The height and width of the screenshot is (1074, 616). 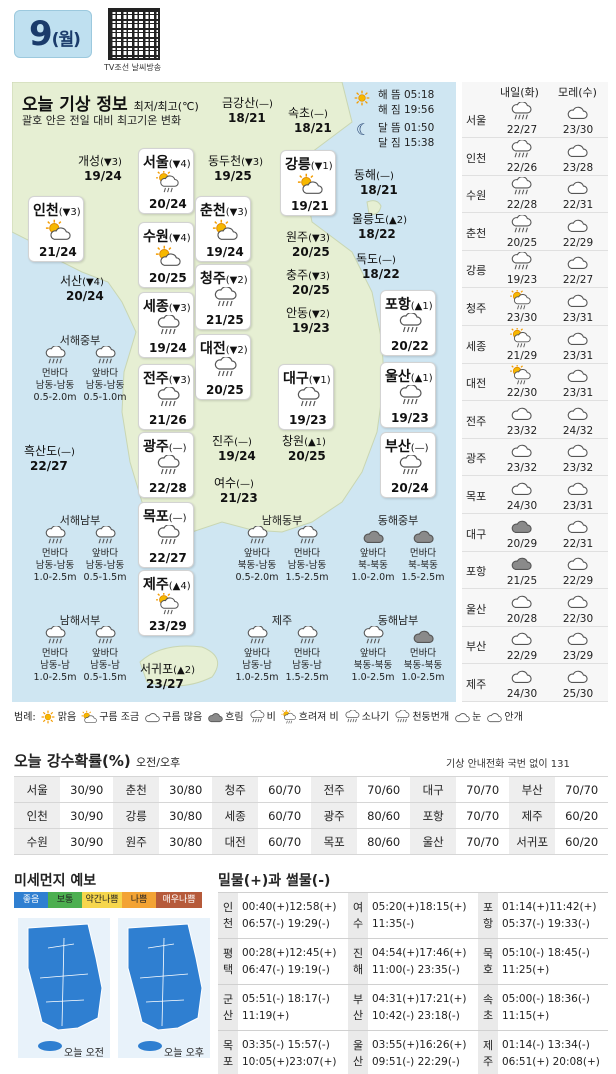 What do you see at coordinates (55, 555) in the screenshot?
I see `sea-column: 먼바다 남동-남동 1.0-2.5m` at bounding box center [55, 555].